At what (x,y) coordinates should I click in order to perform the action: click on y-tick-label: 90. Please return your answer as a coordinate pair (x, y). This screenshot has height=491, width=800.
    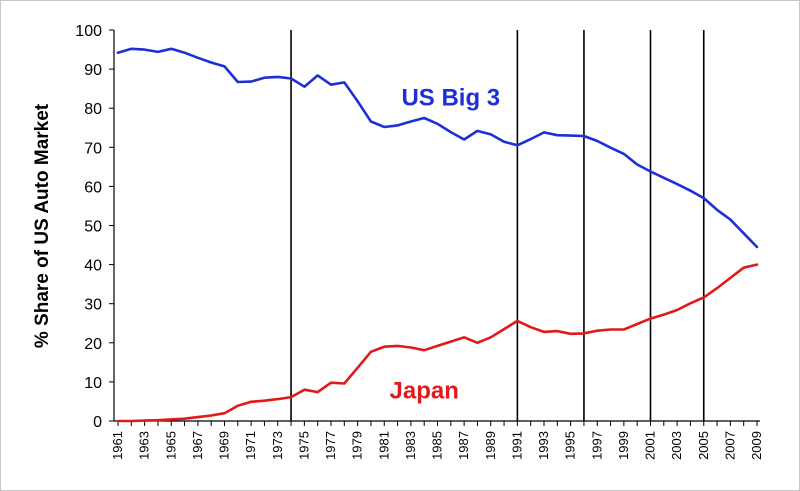
    Looking at the image, I should click on (93, 70).